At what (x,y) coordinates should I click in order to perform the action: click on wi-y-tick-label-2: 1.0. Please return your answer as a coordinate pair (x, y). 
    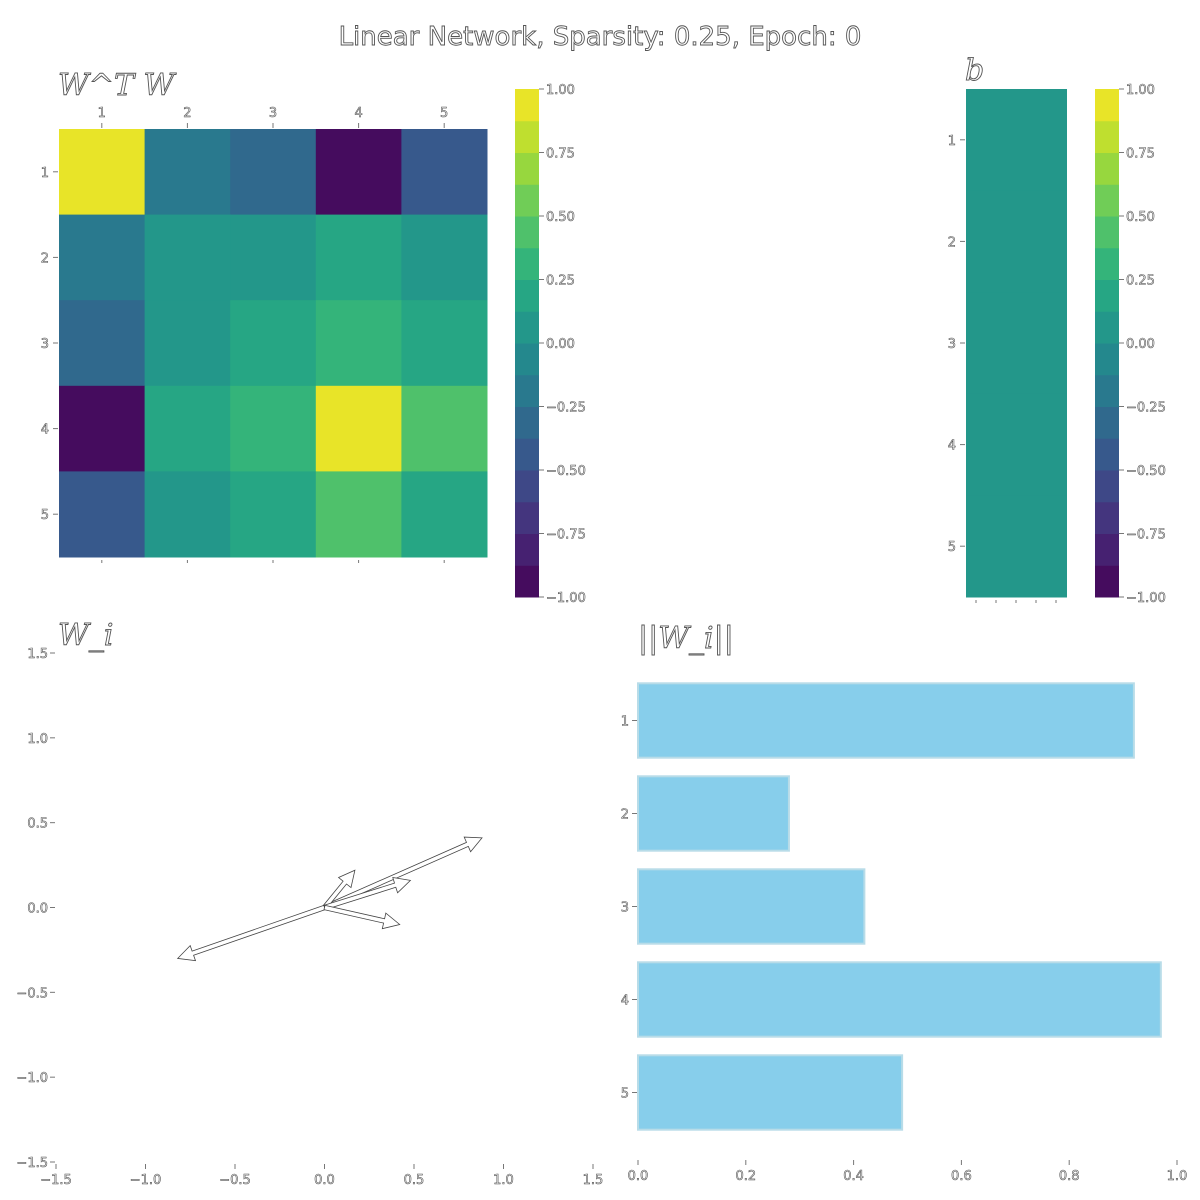
    Looking at the image, I should click on (37, 739).